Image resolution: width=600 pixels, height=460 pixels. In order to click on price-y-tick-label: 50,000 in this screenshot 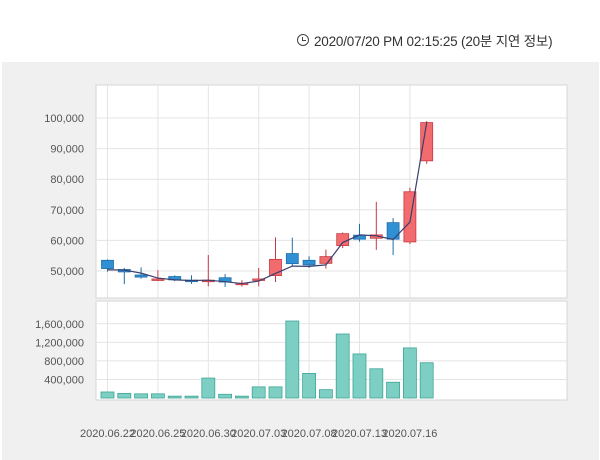, I will do `click(67, 272)`.